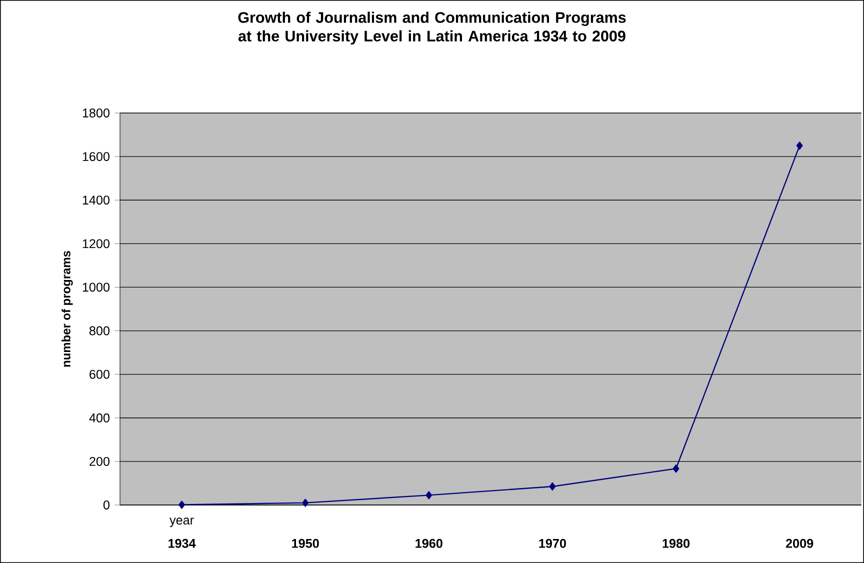 The height and width of the screenshot is (563, 864). Describe the element at coordinates (67, 309) in the screenshot. I see `y-axis-title: number of programs` at that location.